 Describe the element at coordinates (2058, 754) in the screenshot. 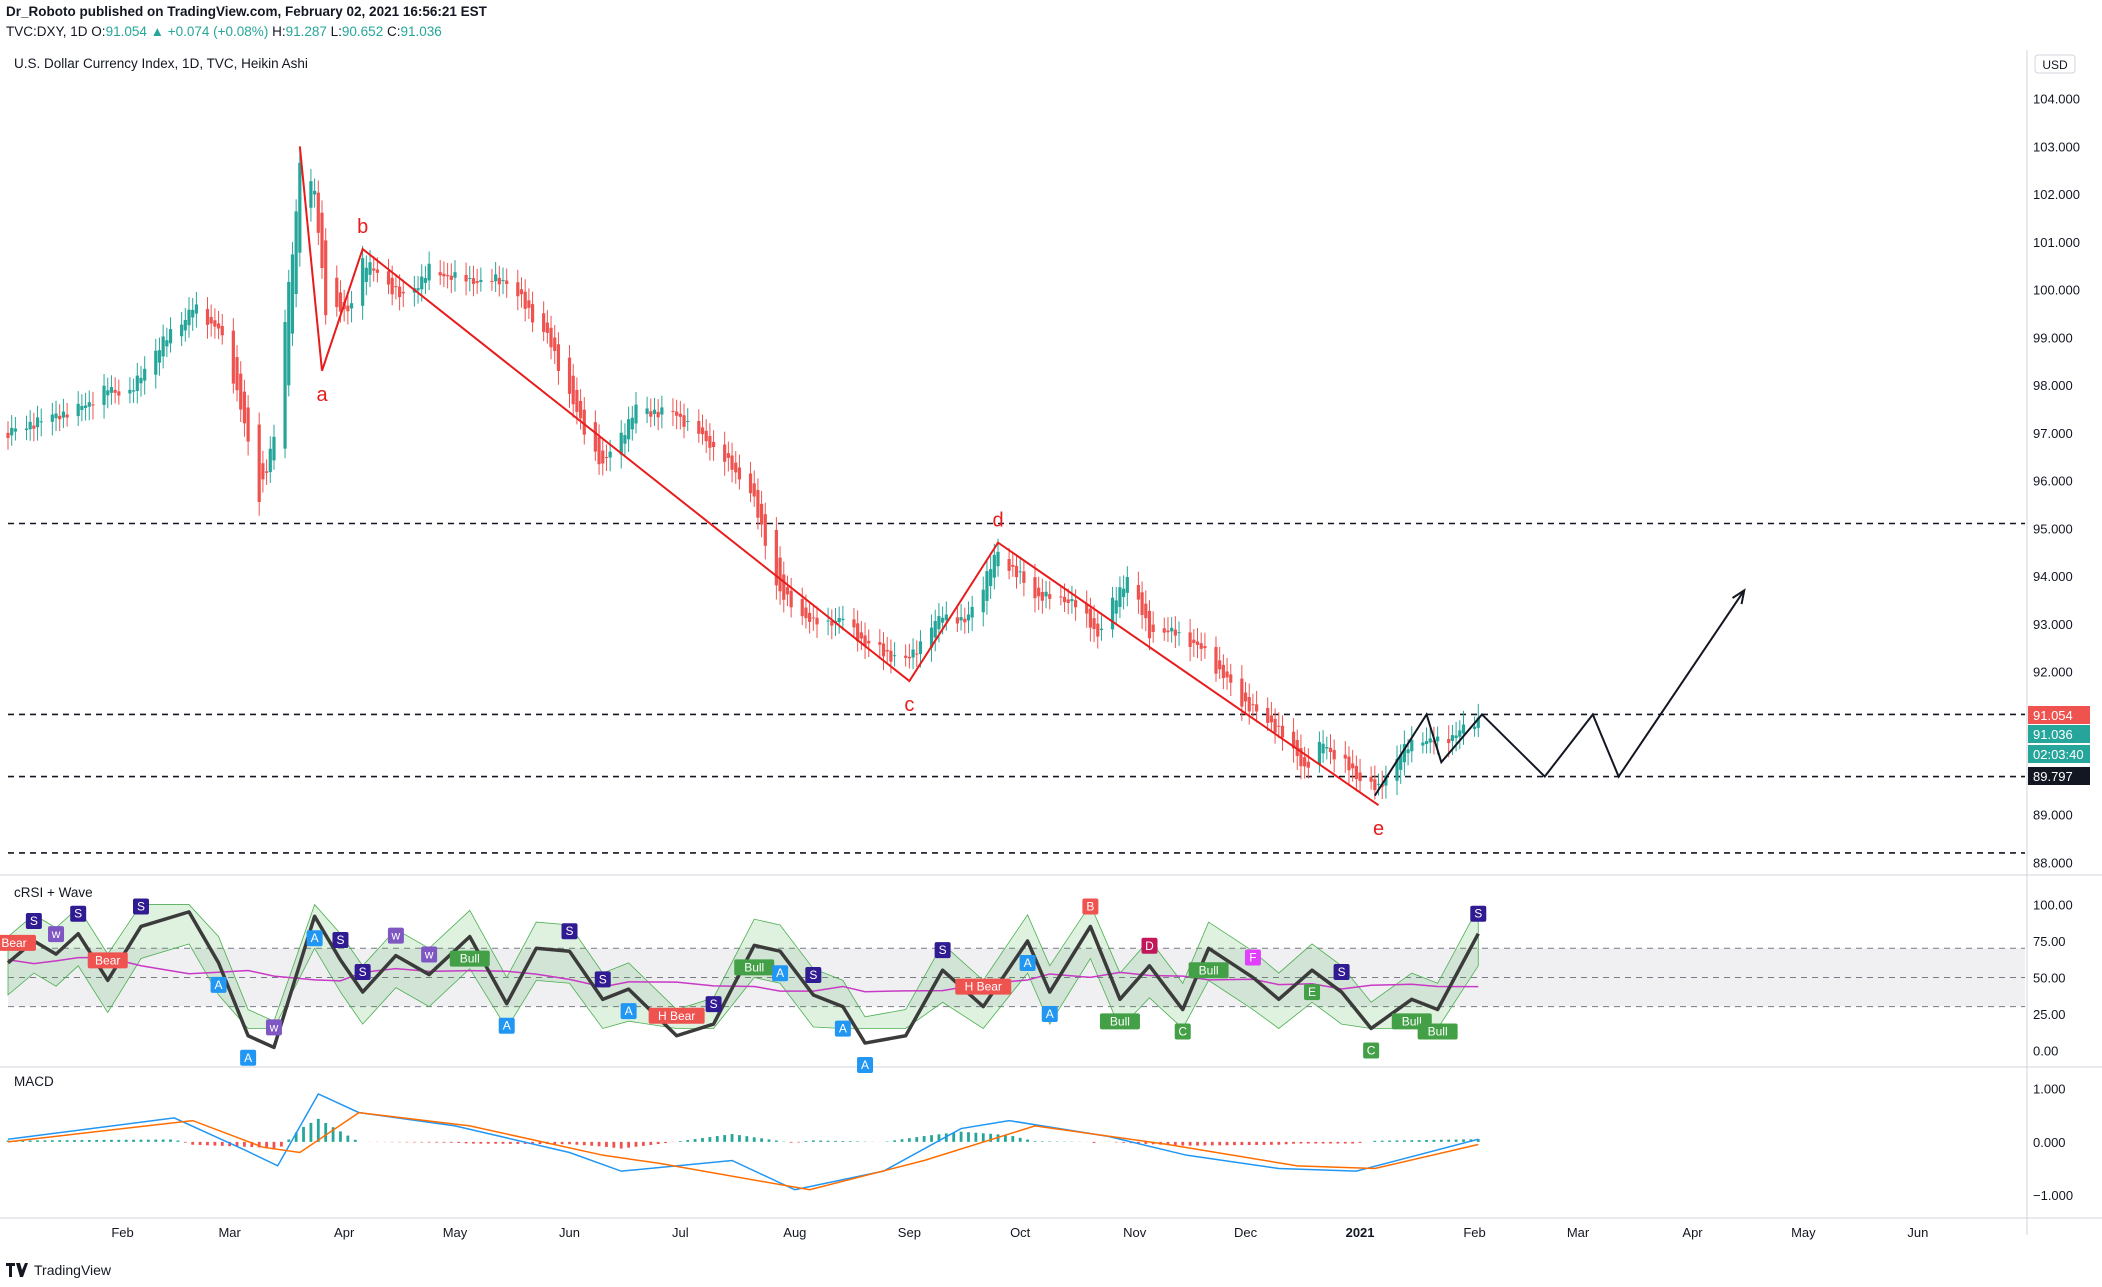

I see `price-badge-label: 02:03:40` at that location.